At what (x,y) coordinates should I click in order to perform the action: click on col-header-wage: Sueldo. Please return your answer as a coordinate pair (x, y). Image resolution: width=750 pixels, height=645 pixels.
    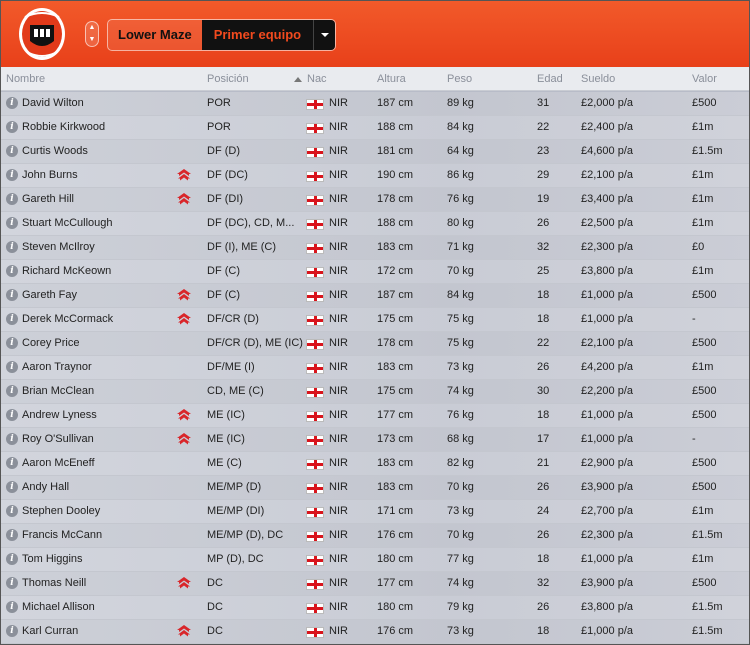
    Looking at the image, I should click on (598, 79).